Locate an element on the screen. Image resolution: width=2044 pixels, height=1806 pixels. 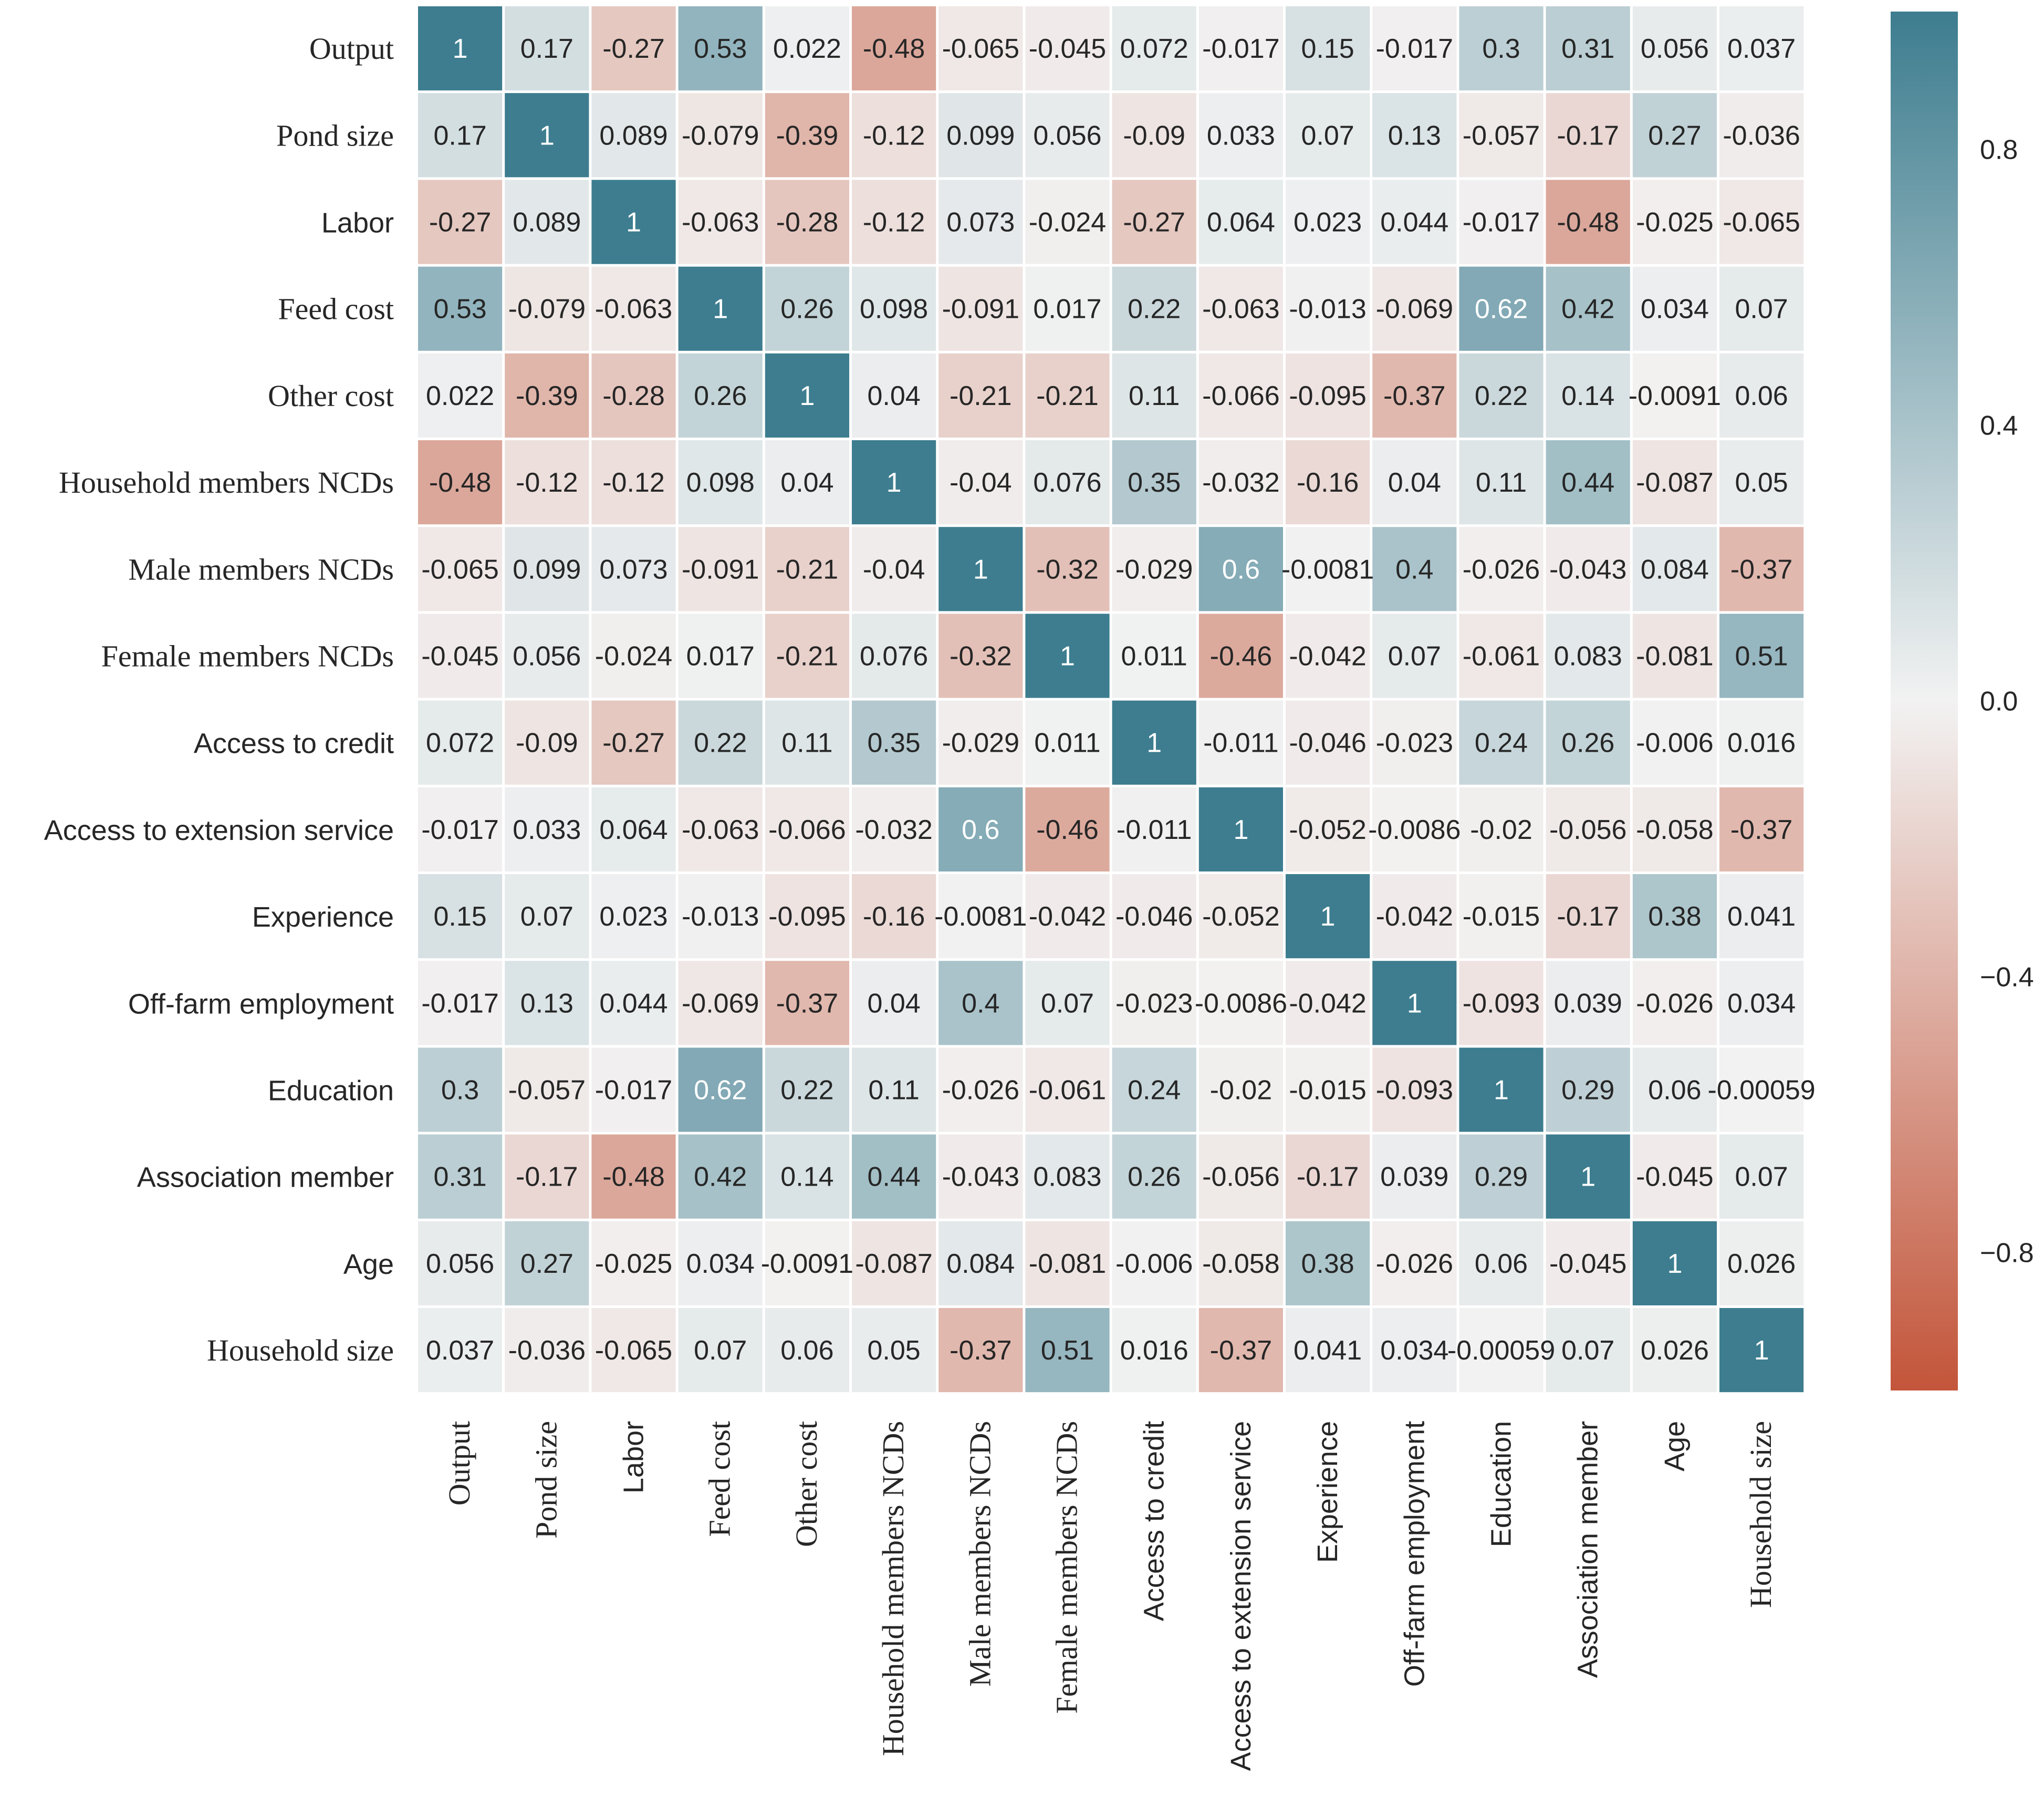
y-axis-label: Feed cost is located at coordinates (336, 309).